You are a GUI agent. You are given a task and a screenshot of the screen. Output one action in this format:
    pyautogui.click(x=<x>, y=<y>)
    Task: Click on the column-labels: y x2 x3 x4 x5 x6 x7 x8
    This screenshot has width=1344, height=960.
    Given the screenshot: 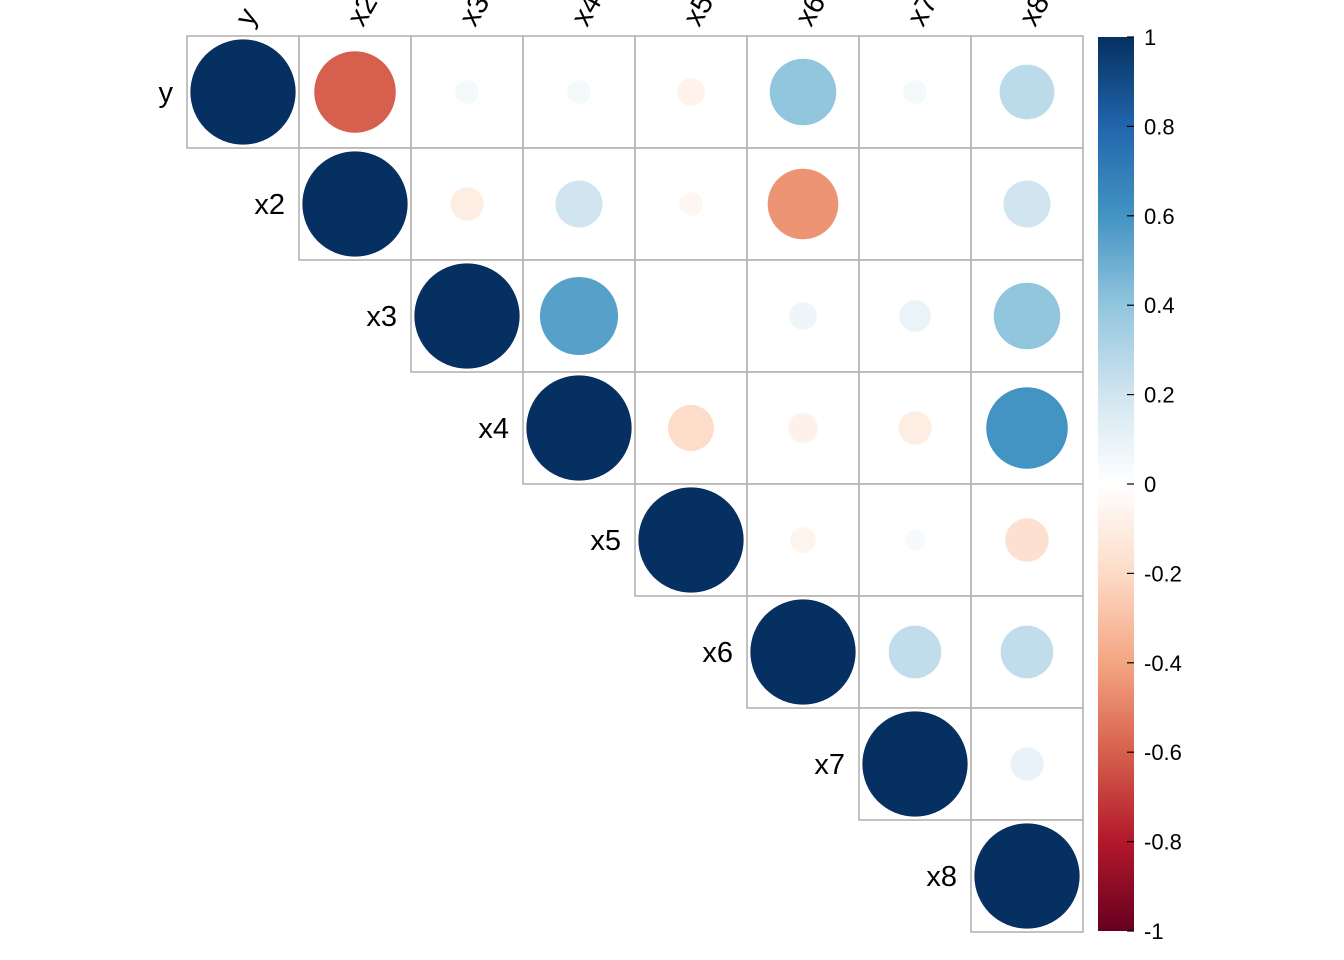 What is the action you would take?
    pyautogui.click(x=642, y=16)
    